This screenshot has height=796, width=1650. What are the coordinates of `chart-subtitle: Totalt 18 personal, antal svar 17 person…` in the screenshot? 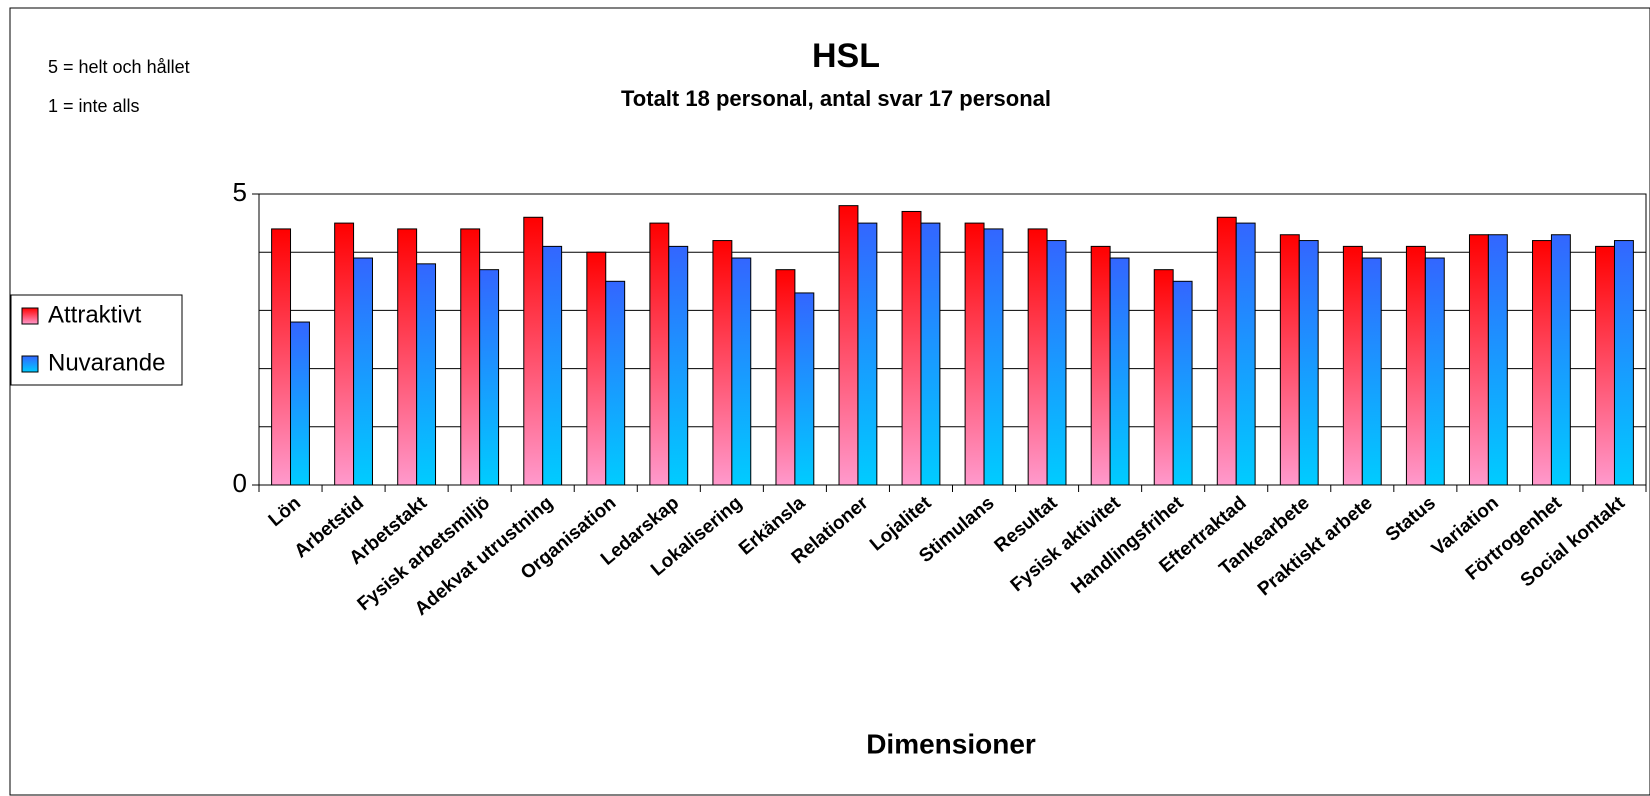 It's located at (836, 98).